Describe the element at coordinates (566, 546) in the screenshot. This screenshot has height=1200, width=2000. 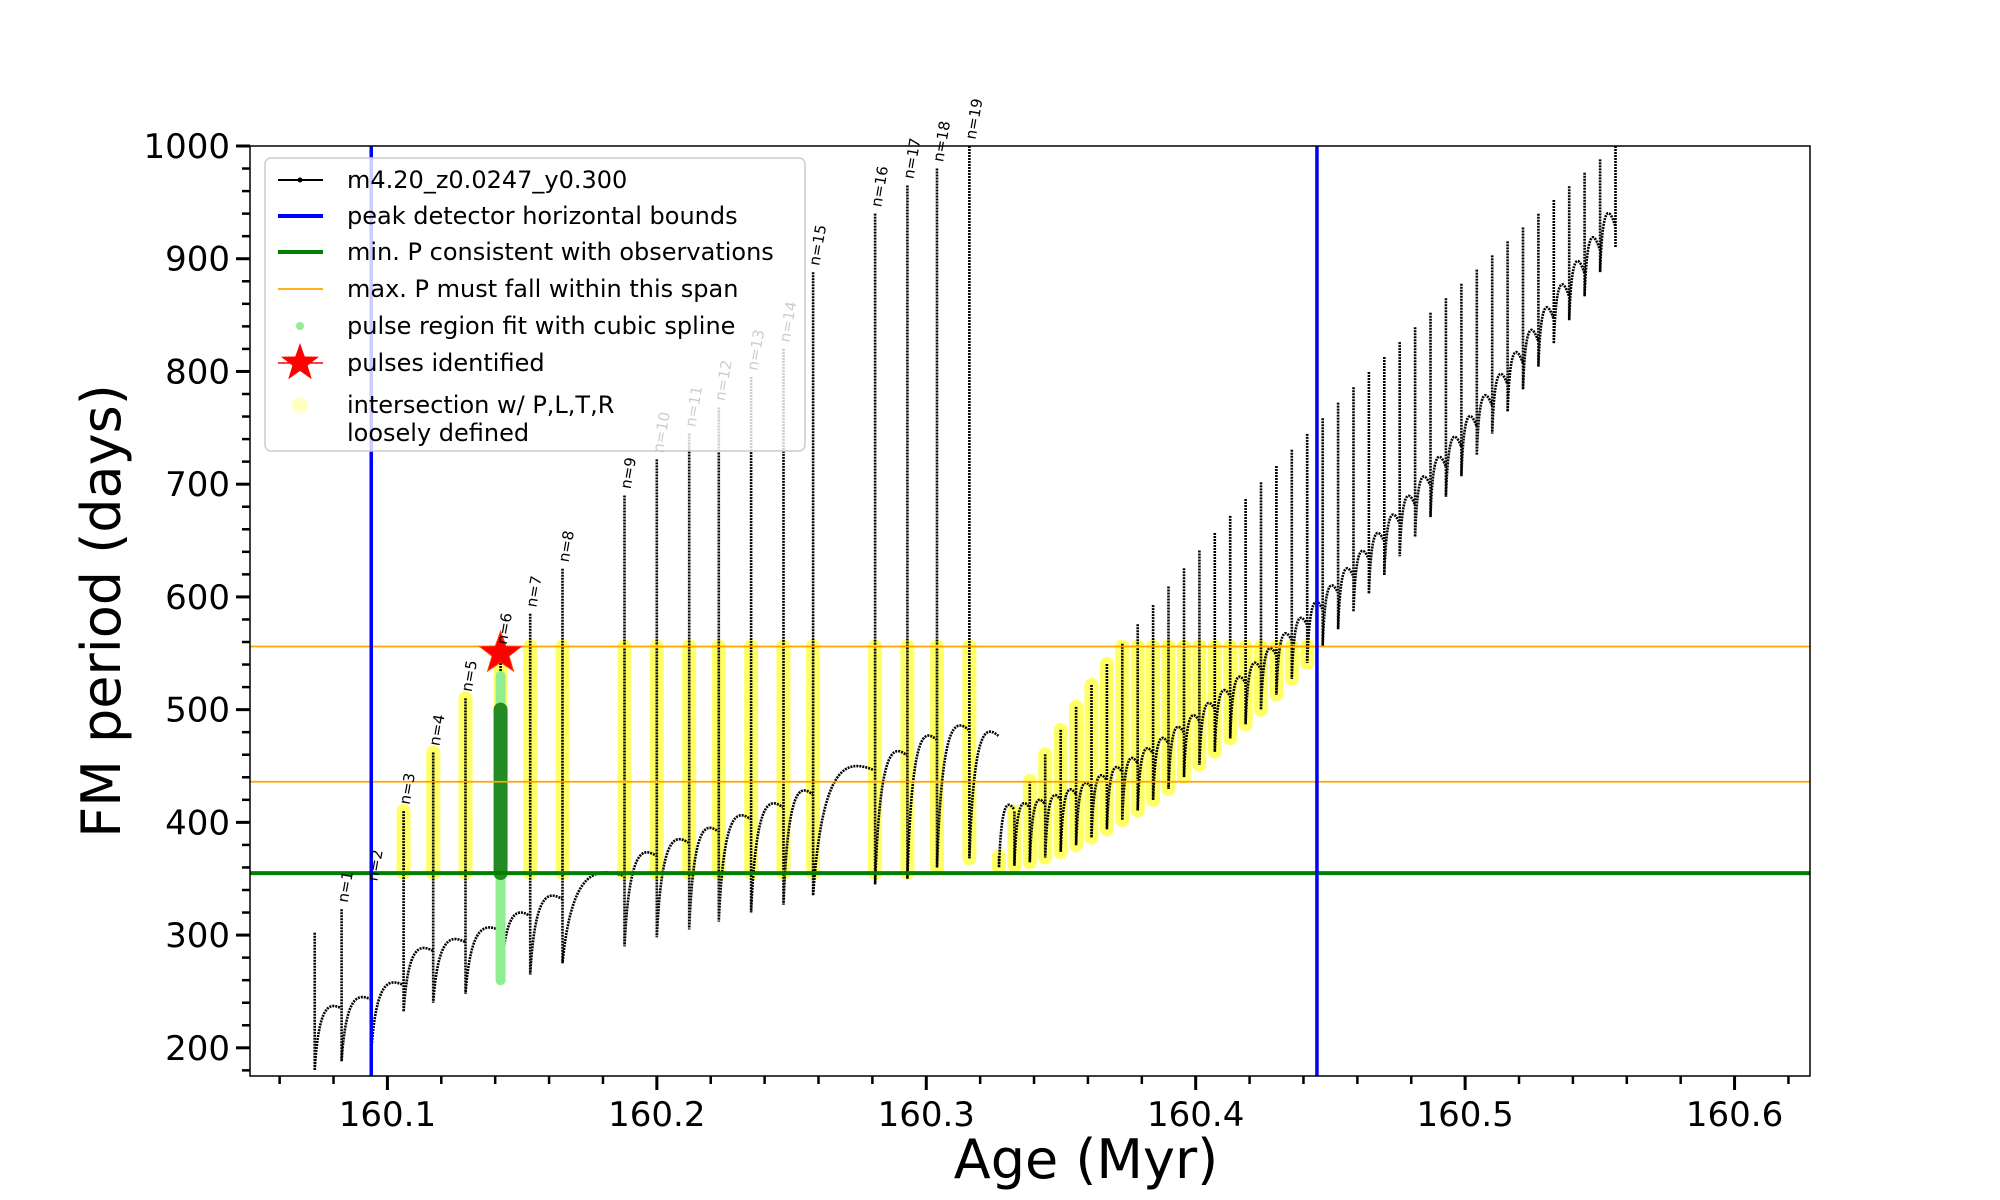
I see `pulse-number-label: n=8` at that location.